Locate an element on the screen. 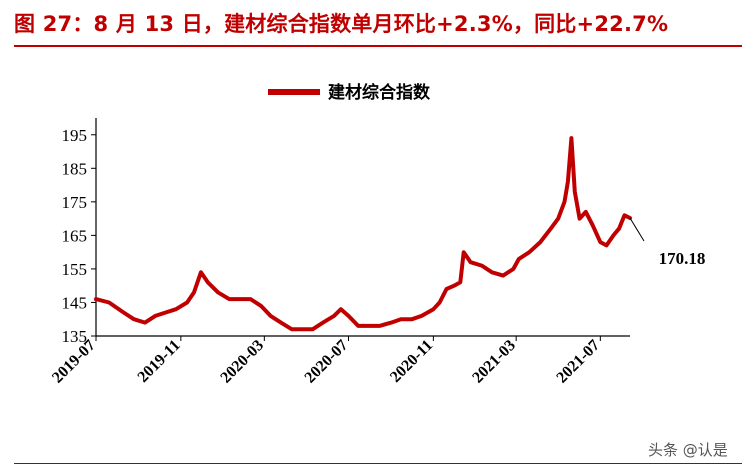  figure-title: 图 27：8 月 13 日，建材综合指数单月环比+2.3%，同比+22.7% is located at coordinates (341, 24).